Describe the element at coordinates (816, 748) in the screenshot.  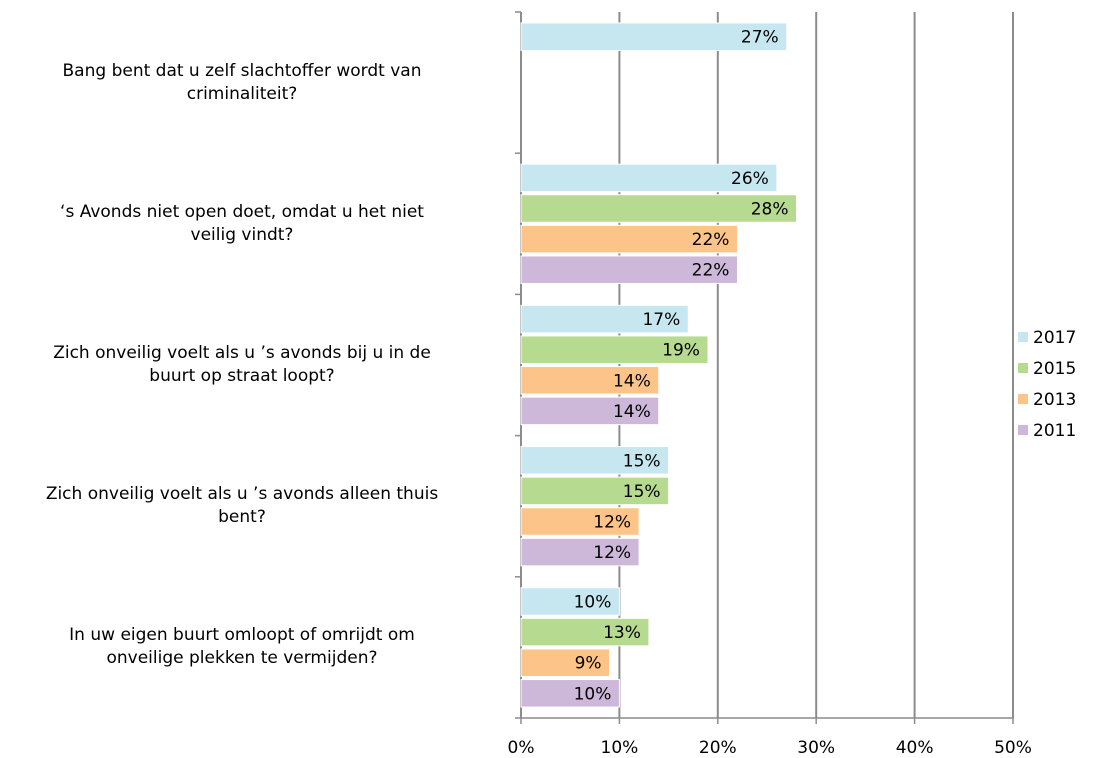
I see `x-tick-label: 30%` at that location.